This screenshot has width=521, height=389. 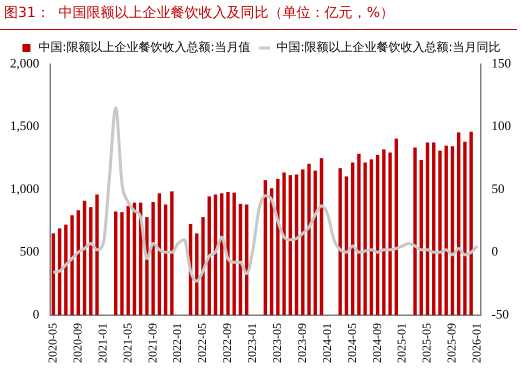 What do you see at coordinates (36, 314) in the screenshot?
I see `y-tick-label: 0` at bounding box center [36, 314].